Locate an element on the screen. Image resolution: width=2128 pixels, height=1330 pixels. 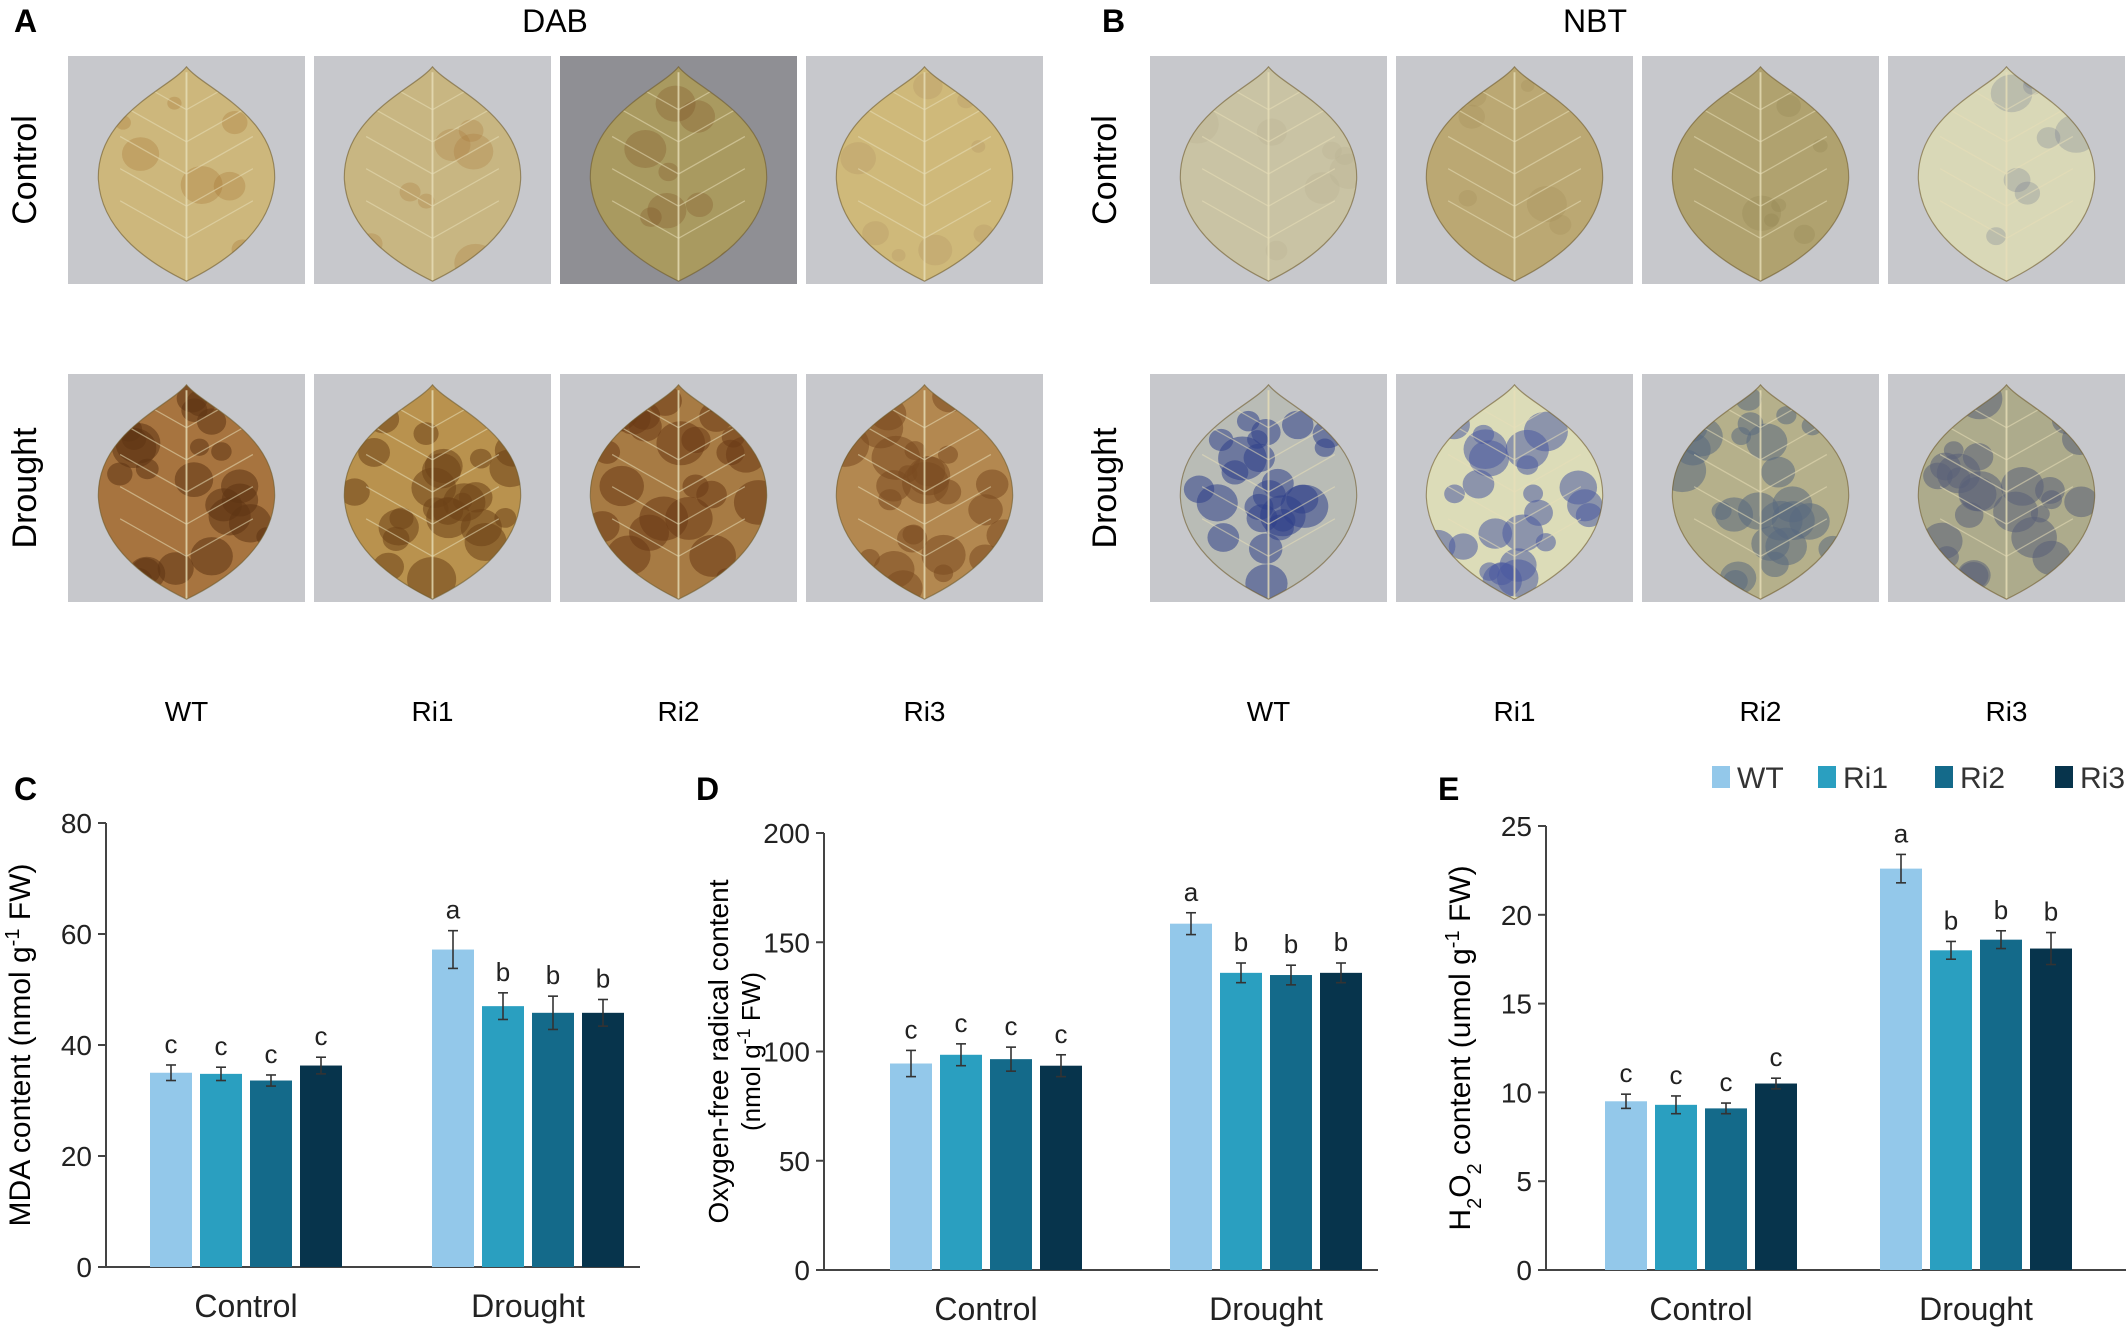
legend-swatch is located at coordinates (2064, 777).